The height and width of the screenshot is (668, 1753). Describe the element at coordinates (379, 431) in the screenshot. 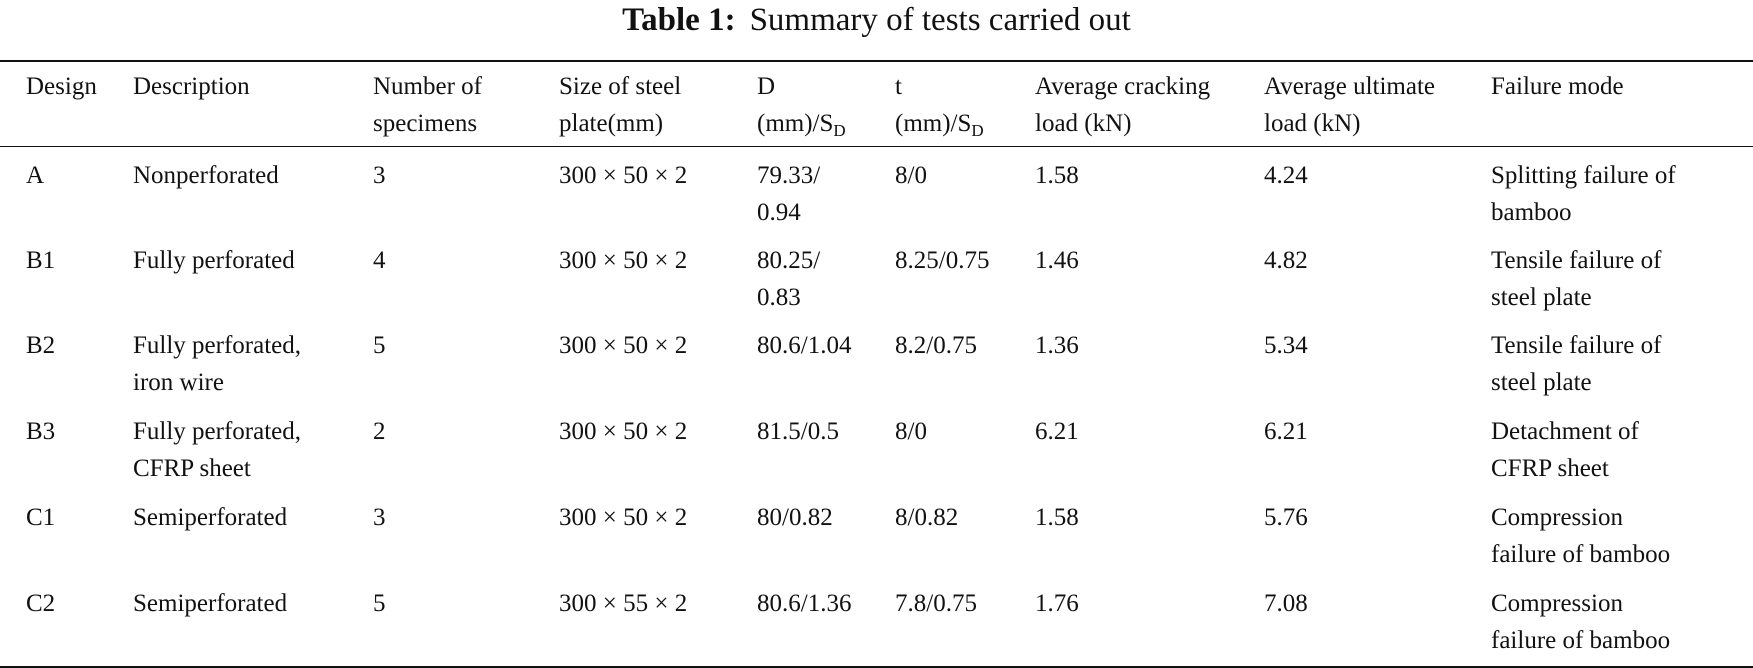

I see `cell-number-of-specimens: 2` at that location.